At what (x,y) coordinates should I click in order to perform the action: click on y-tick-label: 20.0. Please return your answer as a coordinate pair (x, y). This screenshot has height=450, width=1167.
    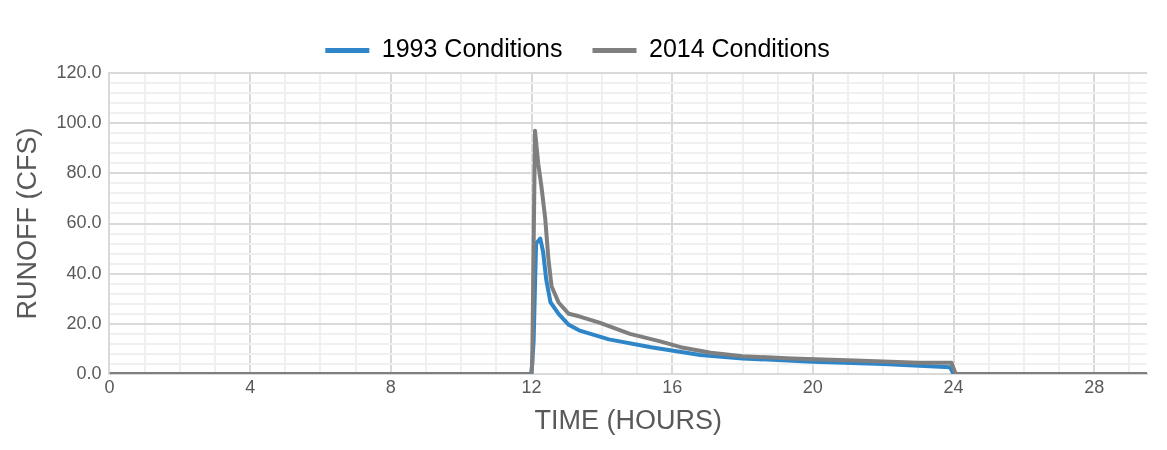
    Looking at the image, I should click on (84, 322).